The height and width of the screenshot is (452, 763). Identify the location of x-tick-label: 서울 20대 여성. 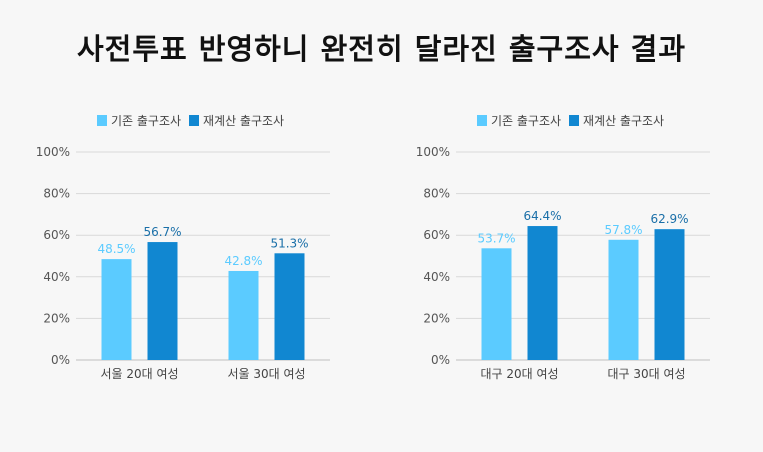
(139, 374).